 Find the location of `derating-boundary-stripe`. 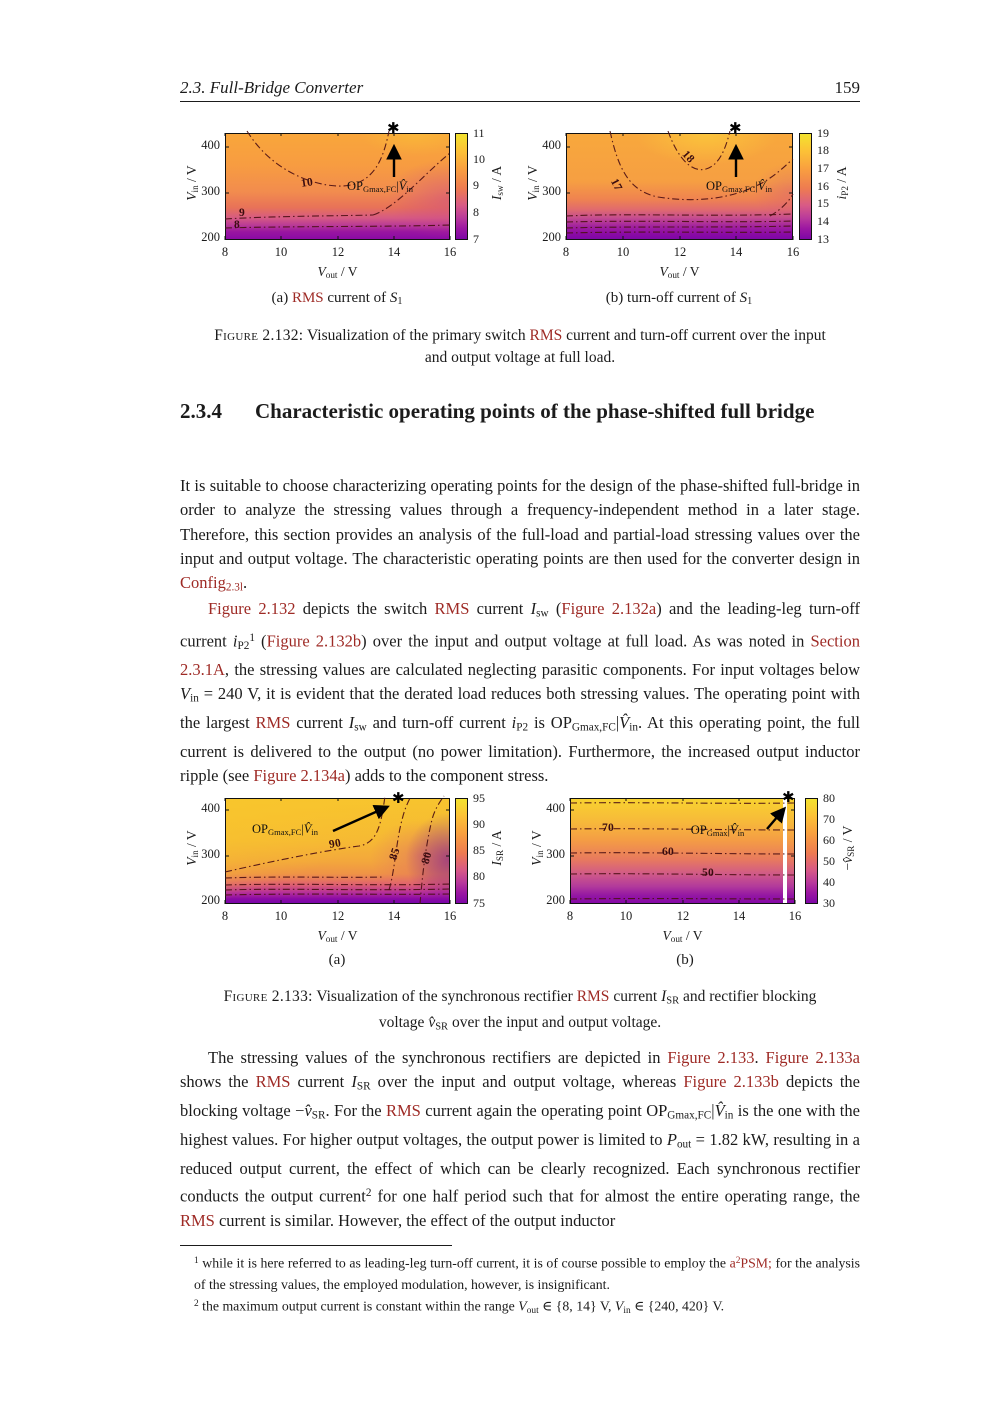

derating-boundary-stripe is located at coordinates (785, 851).